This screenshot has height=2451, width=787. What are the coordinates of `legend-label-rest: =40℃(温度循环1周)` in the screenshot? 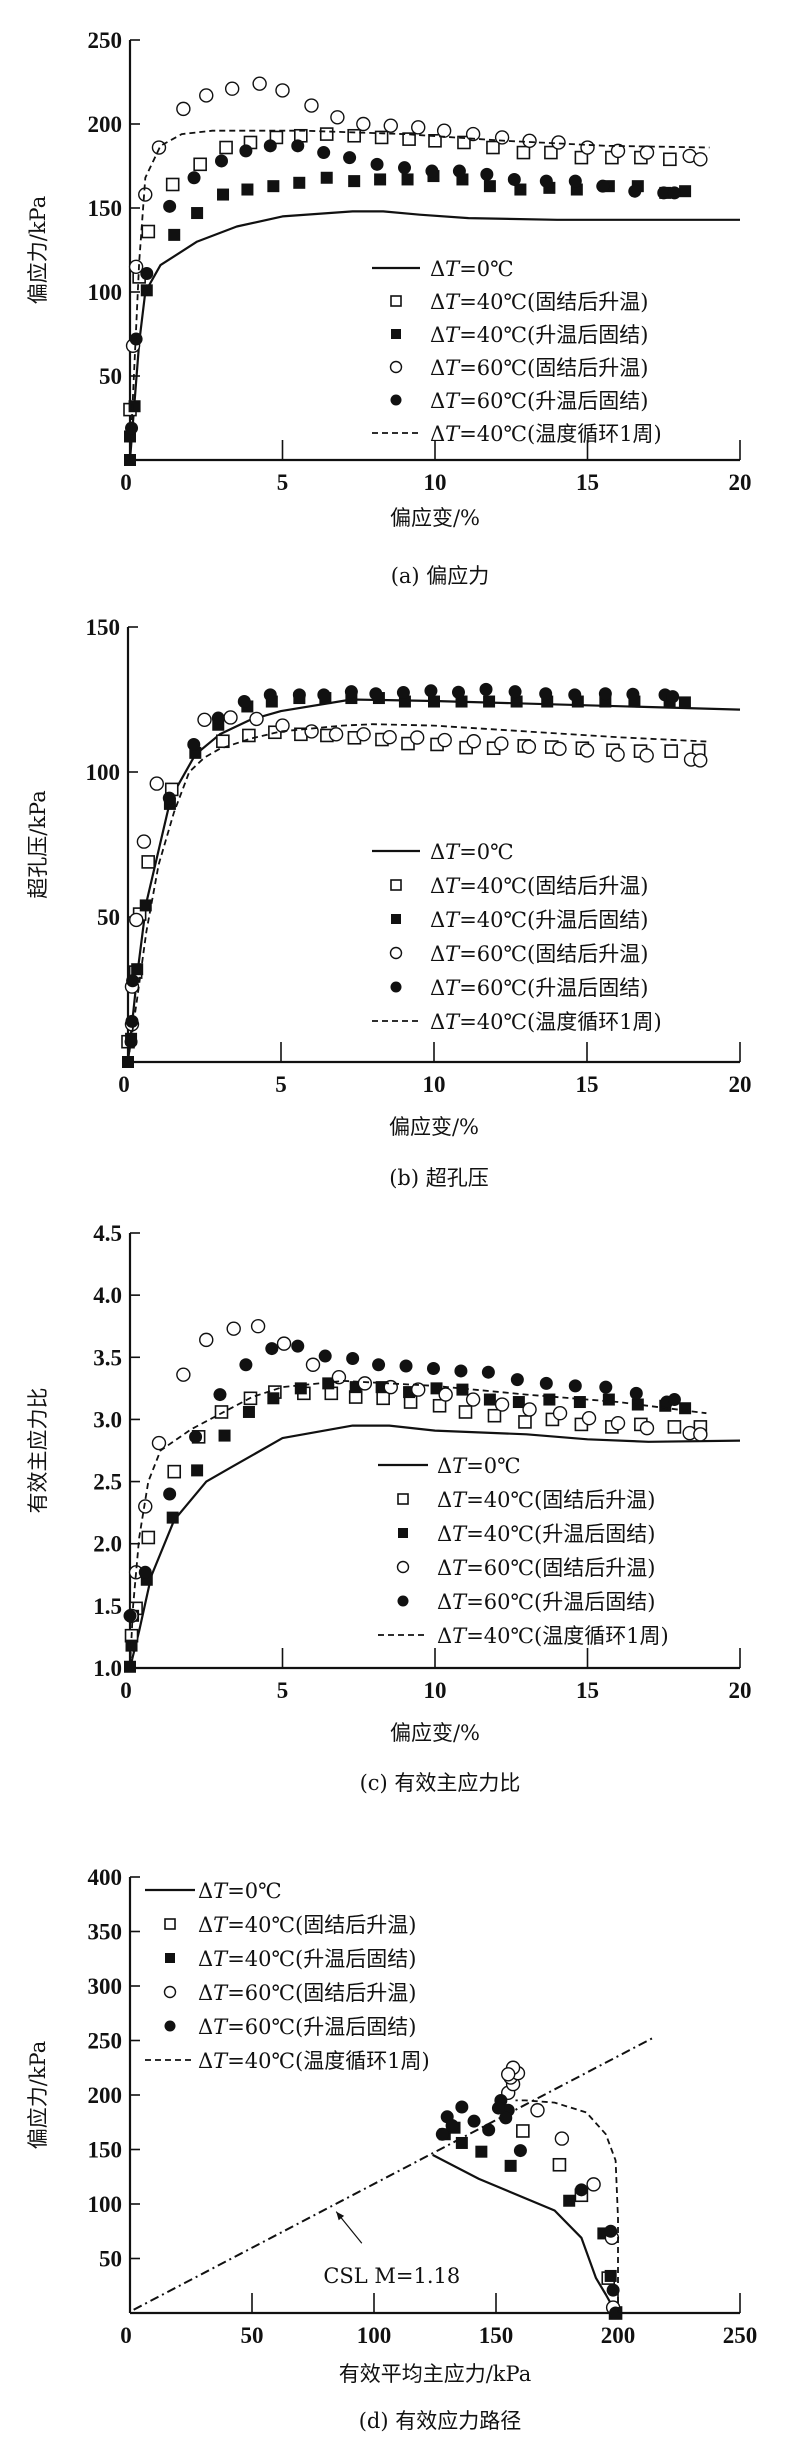 It's located at (328, 2061).